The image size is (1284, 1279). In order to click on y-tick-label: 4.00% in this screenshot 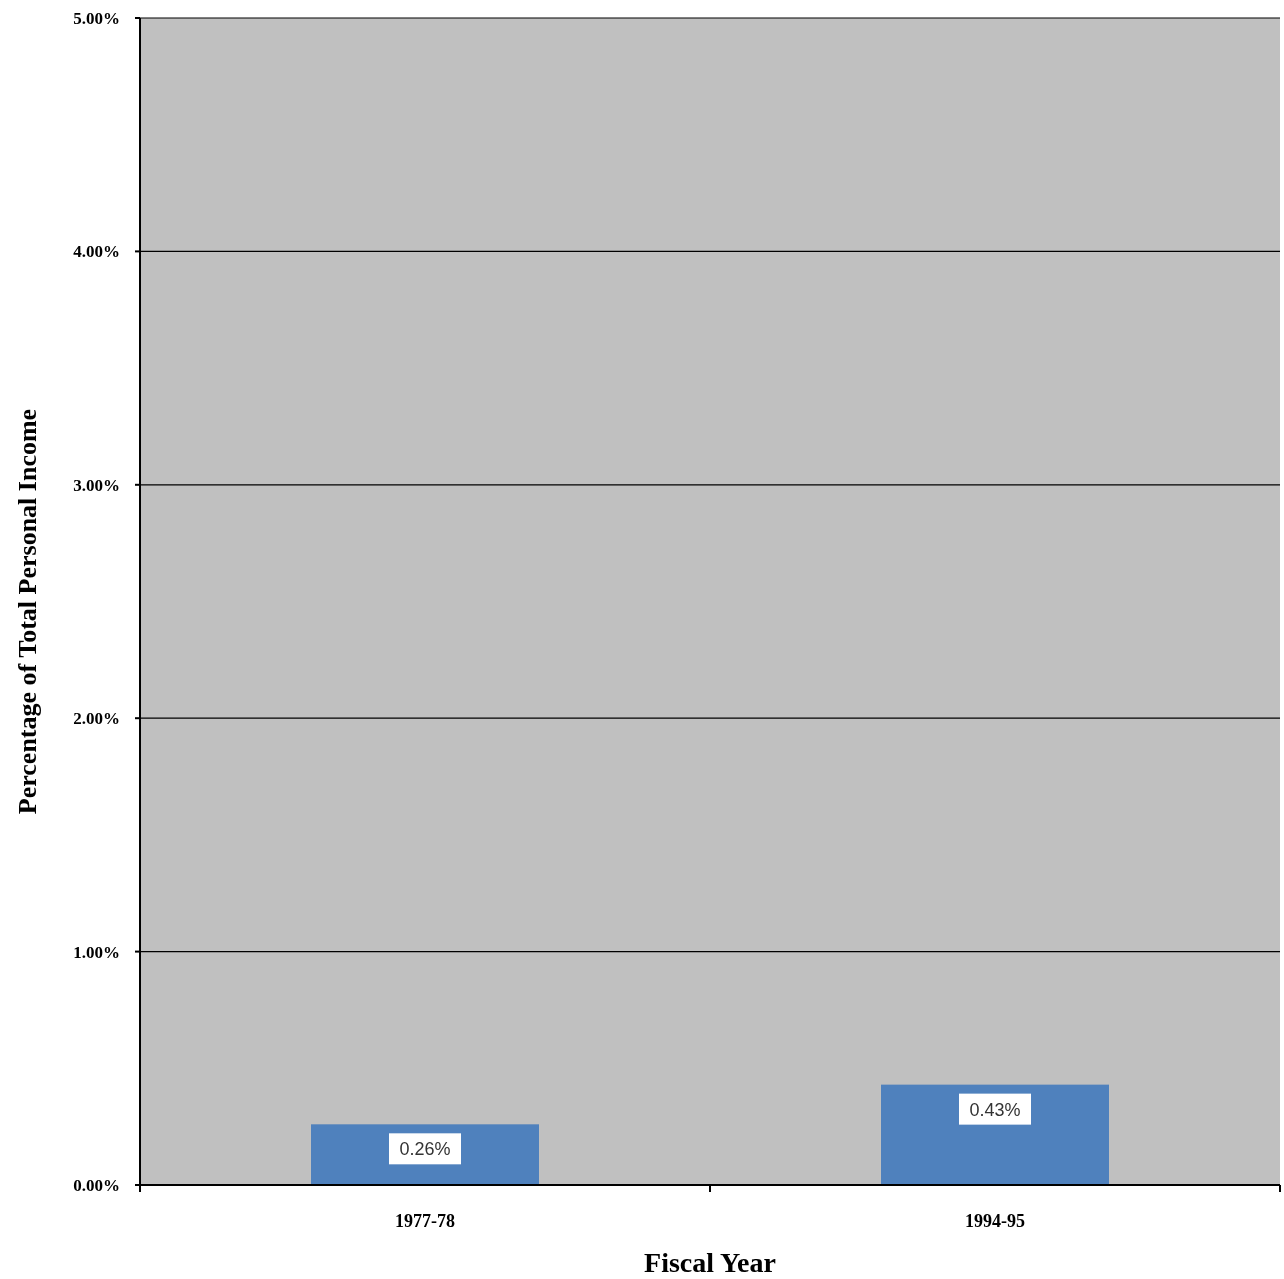, I will do `click(96, 252)`.